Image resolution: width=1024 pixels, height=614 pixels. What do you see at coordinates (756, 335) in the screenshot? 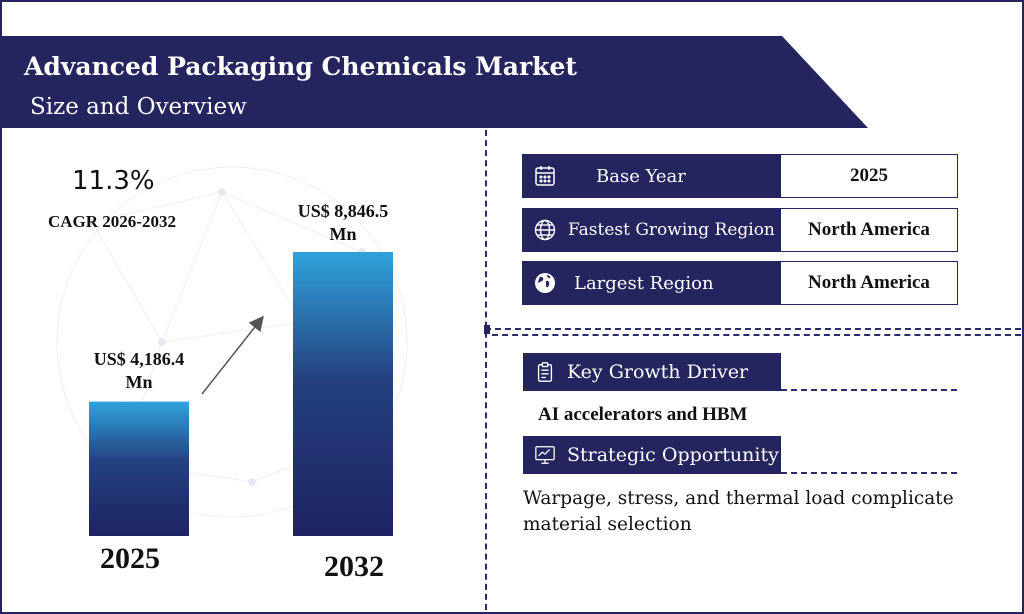
I see `horizontal-divider-secondary` at bounding box center [756, 335].